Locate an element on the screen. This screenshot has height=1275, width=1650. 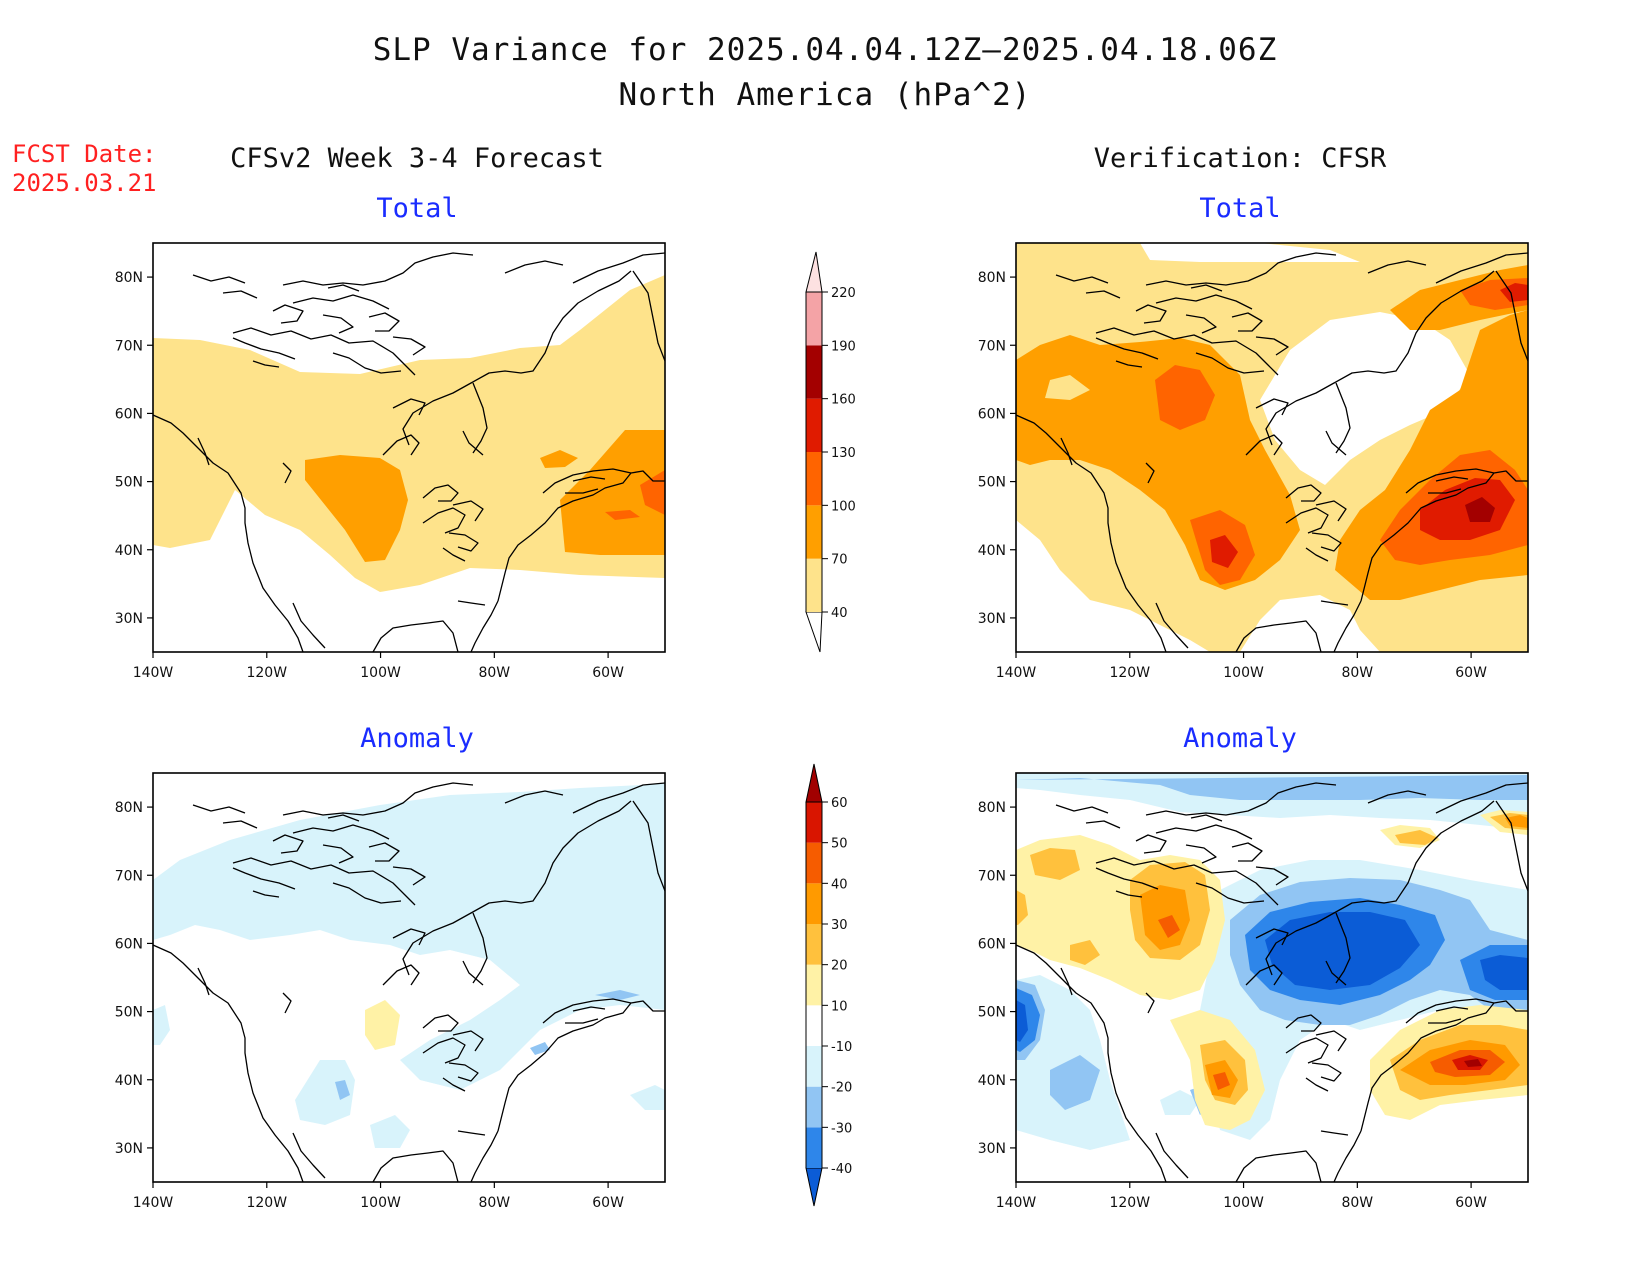
main-subtitle: North America (hPa^2) is located at coordinates (825, 95).